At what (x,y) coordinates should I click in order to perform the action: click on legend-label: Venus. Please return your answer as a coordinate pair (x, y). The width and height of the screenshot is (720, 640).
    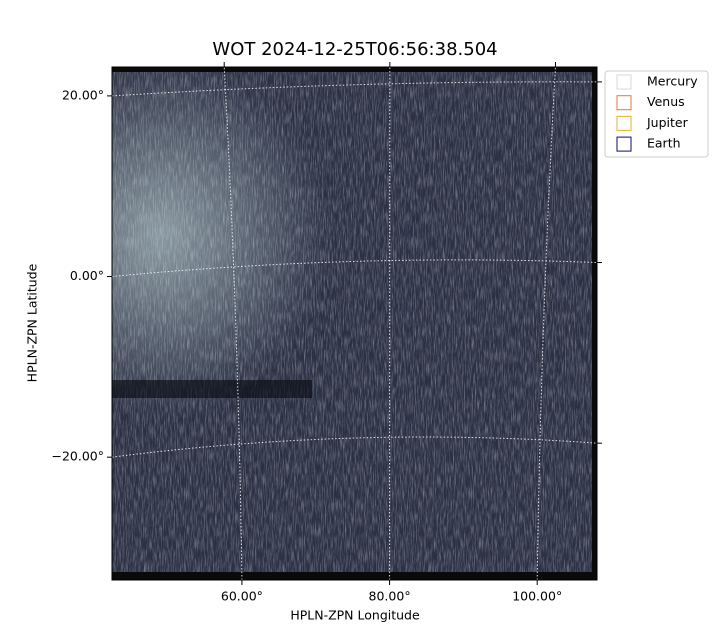
    Looking at the image, I should click on (666, 101).